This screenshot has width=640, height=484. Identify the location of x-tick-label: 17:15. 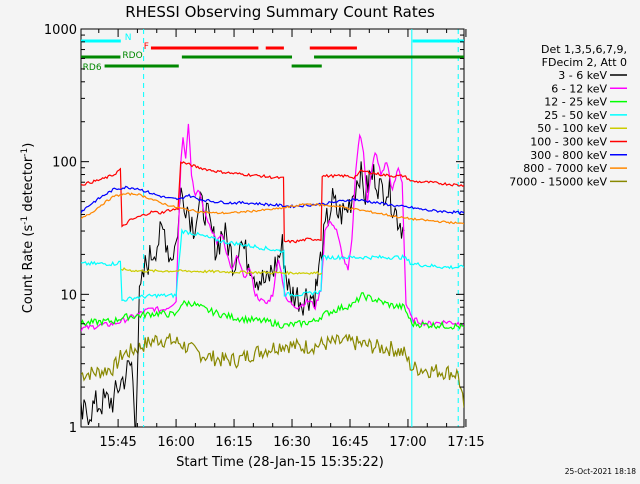
(465, 442).